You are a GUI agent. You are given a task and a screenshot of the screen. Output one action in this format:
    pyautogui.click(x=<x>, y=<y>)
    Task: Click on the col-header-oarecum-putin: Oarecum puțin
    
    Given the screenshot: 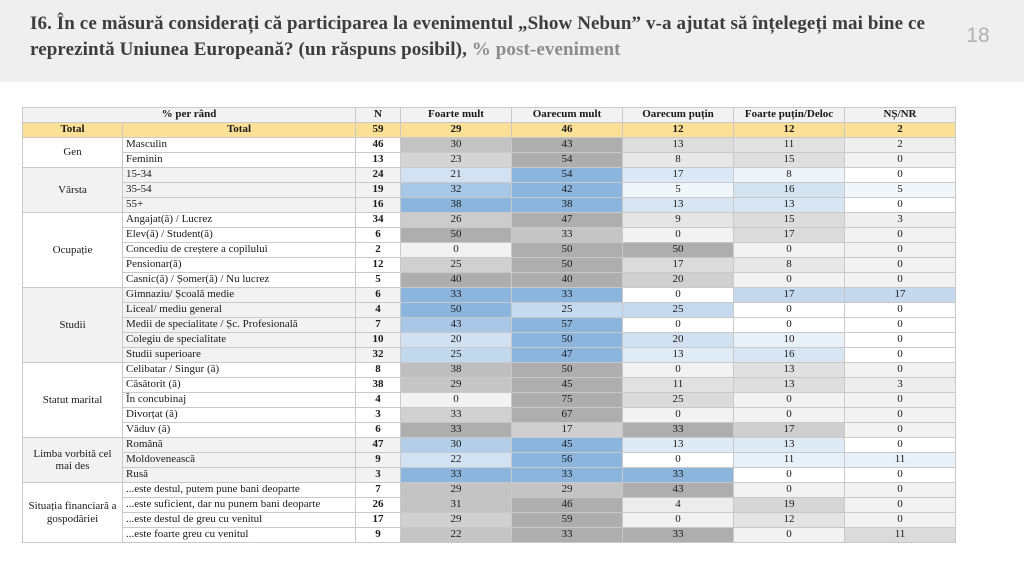 What is the action you would take?
    pyautogui.click(x=678, y=115)
    